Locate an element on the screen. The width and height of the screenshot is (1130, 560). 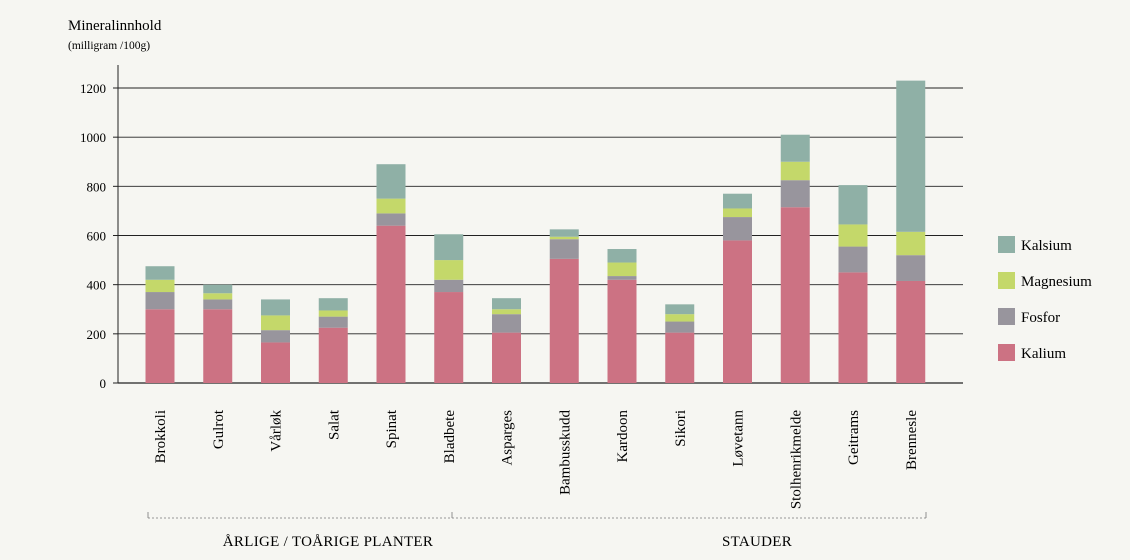
bar-kalsium-sikori is located at coordinates (680, 309).